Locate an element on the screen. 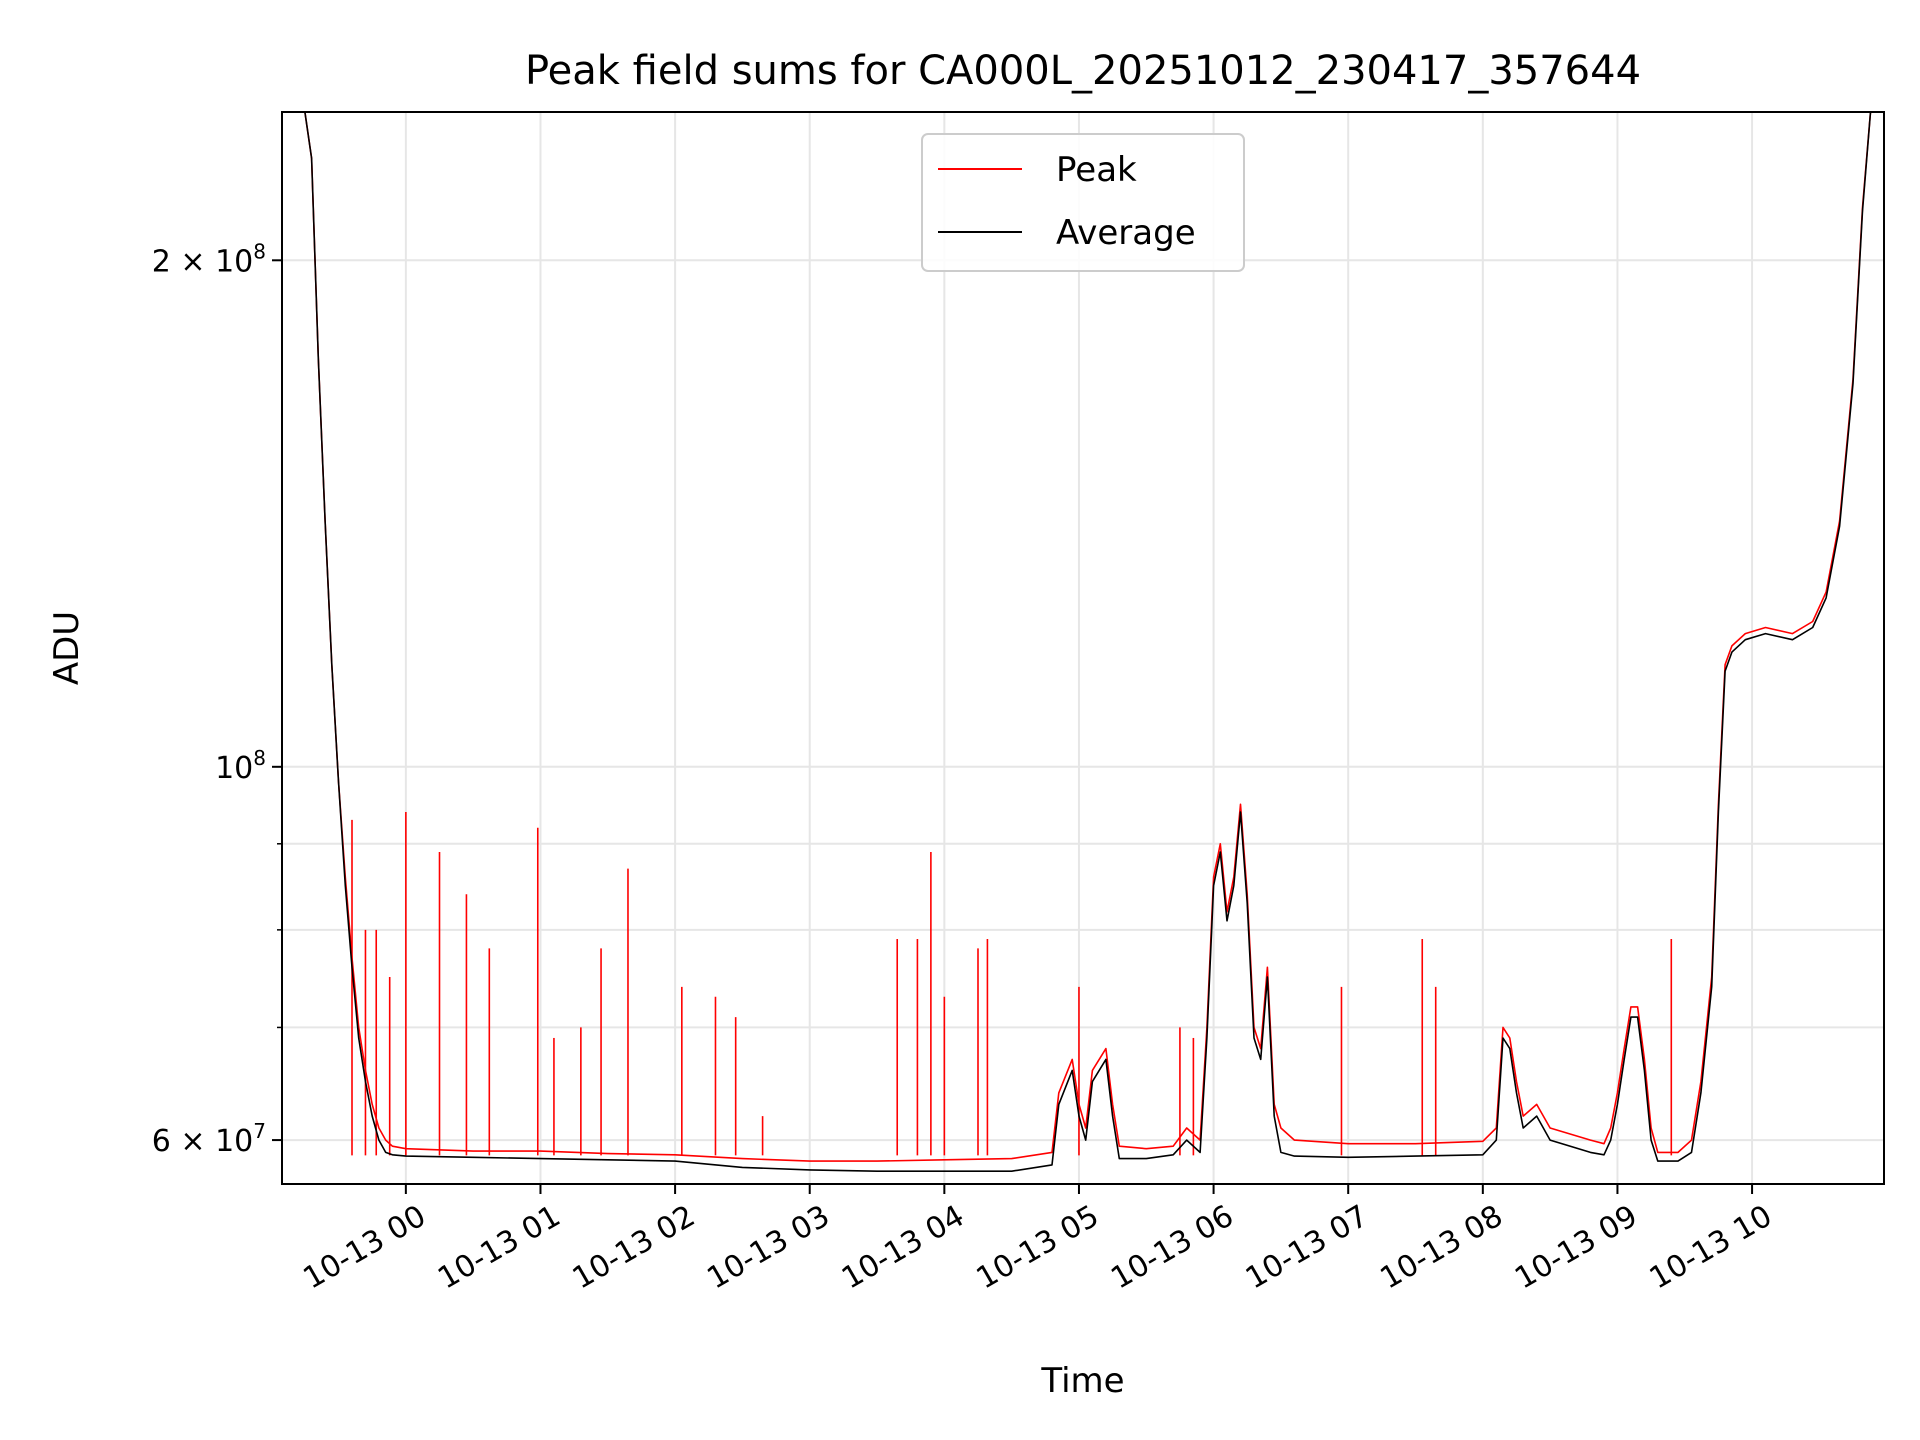  legend-label-average: Average is located at coordinates (1126, 233).